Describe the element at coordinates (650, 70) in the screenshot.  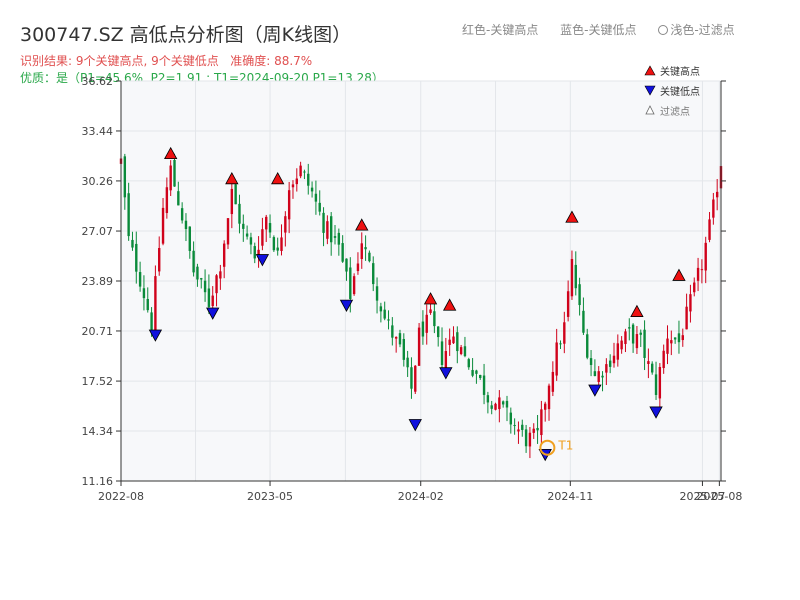
I see `high-triangle-icon` at that location.